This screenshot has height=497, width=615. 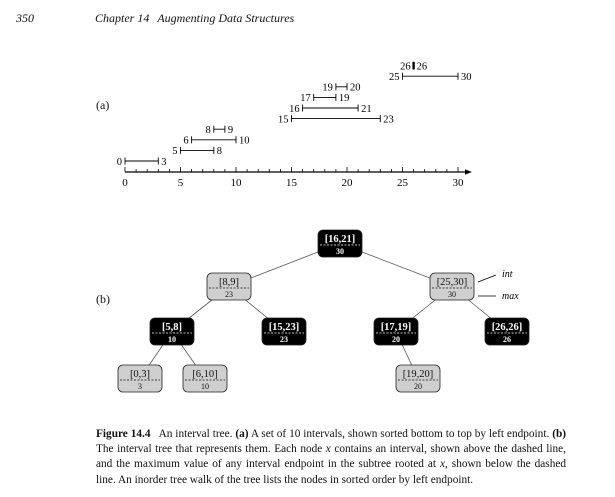 I want to click on interval-left-label: 5, so click(x=174, y=151).